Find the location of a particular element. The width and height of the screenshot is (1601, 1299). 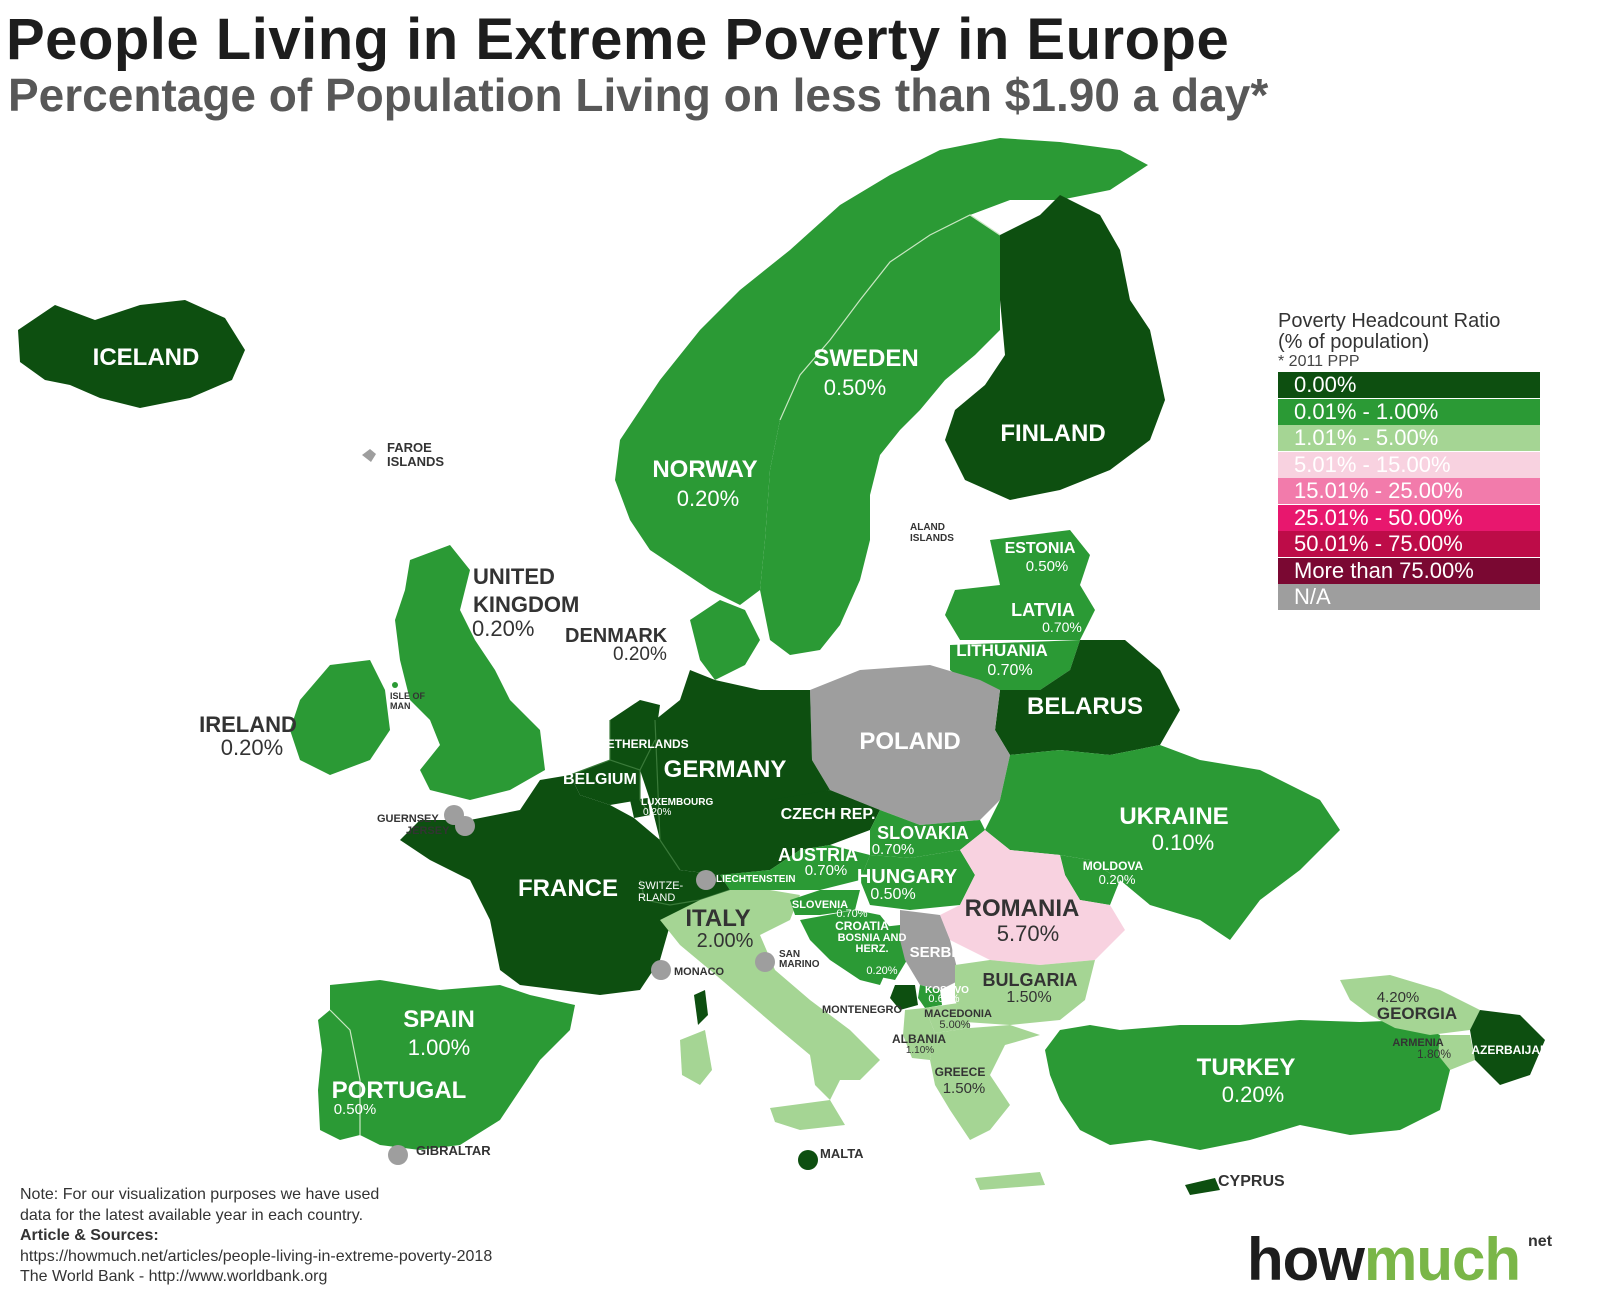

country-norway is located at coordinates (881, 371).